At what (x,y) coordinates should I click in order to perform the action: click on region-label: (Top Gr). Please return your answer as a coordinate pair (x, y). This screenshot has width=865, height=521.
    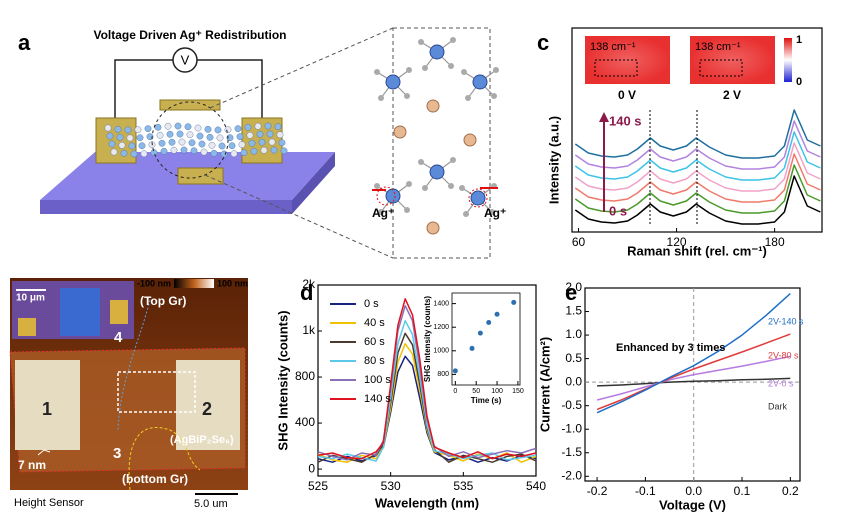
    Looking at the image, I should click on (163, 301).